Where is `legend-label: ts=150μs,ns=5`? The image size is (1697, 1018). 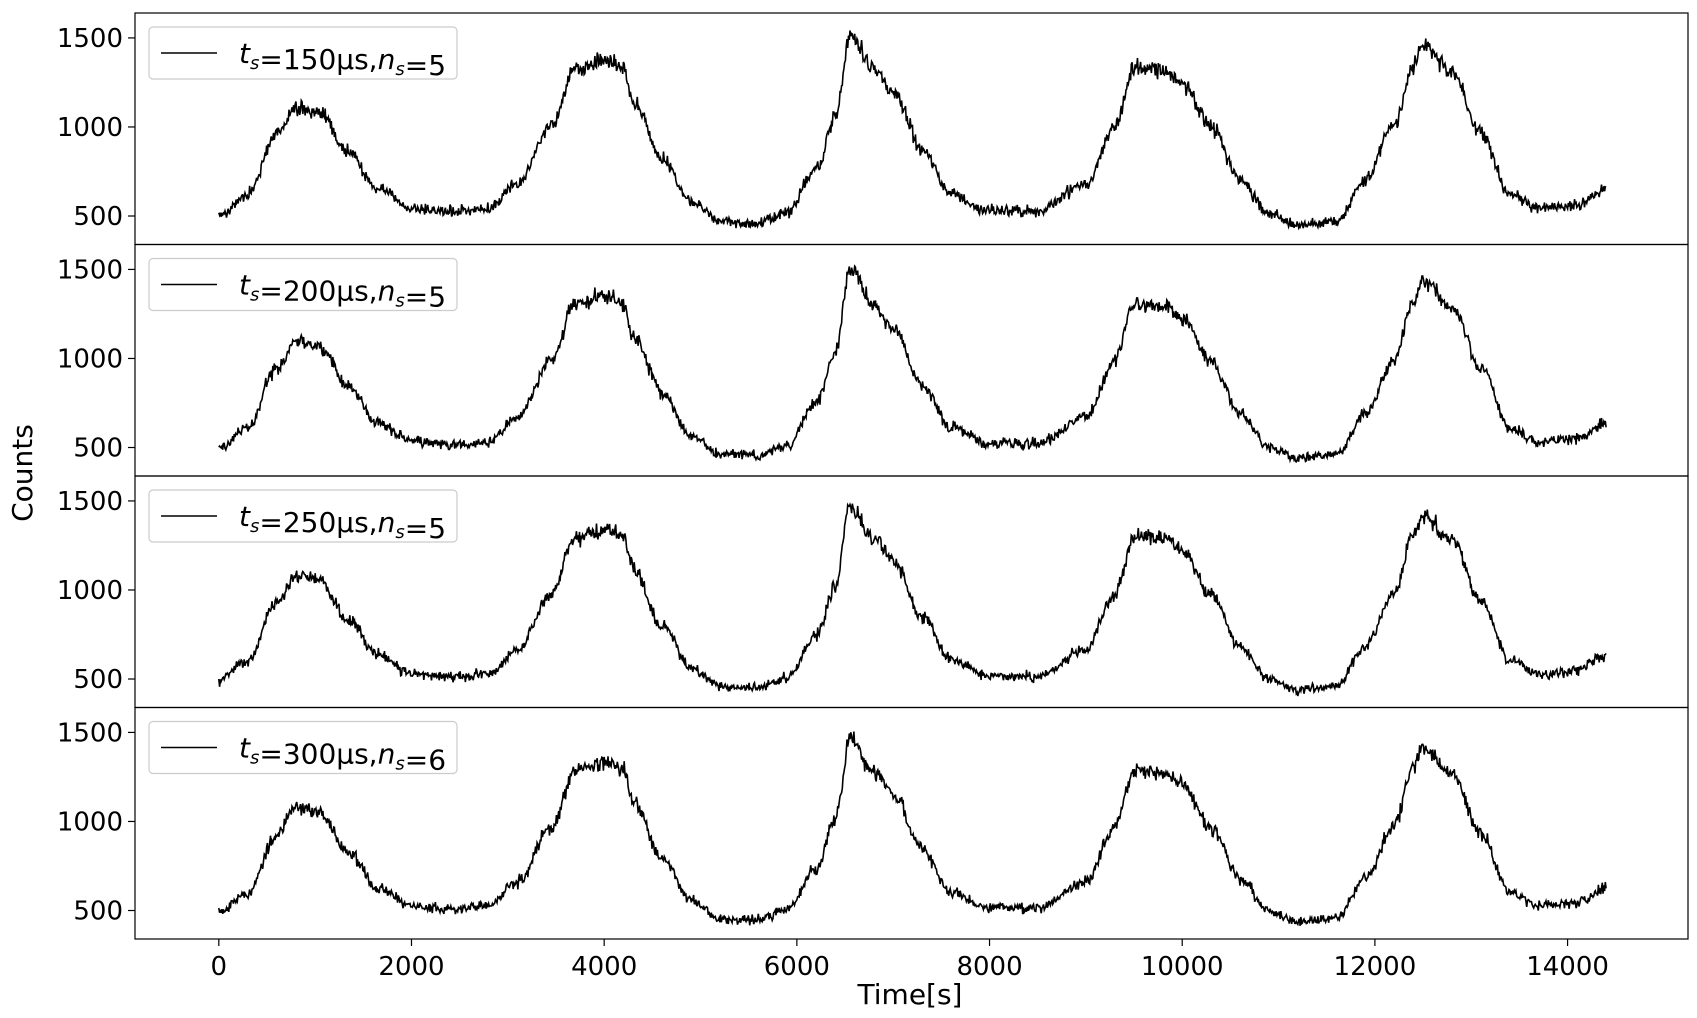 legend-label: ts=150μs,ns=5 is located at coordinates (342, 59).